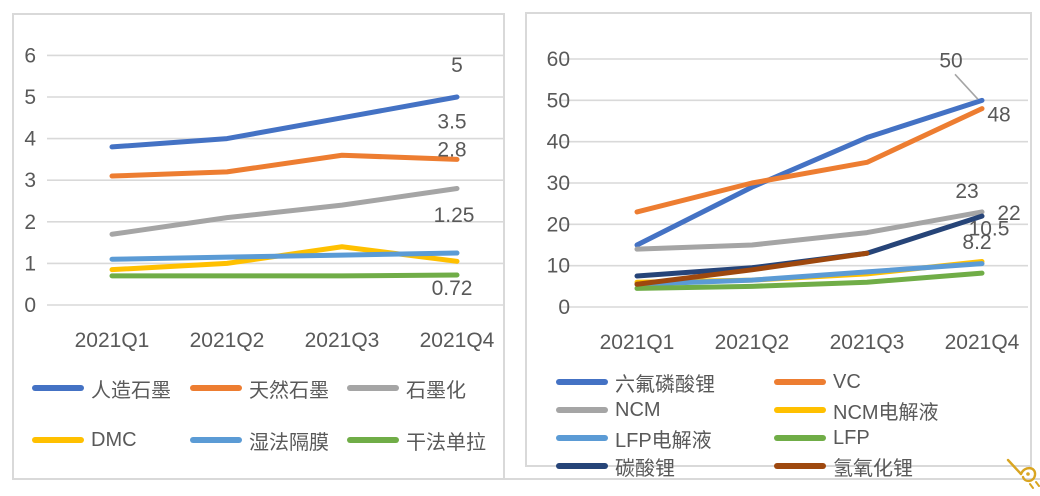  Describe the element at coordinates (30, 97) in the screenshot. I see `y-tick-label: 5` at that location.